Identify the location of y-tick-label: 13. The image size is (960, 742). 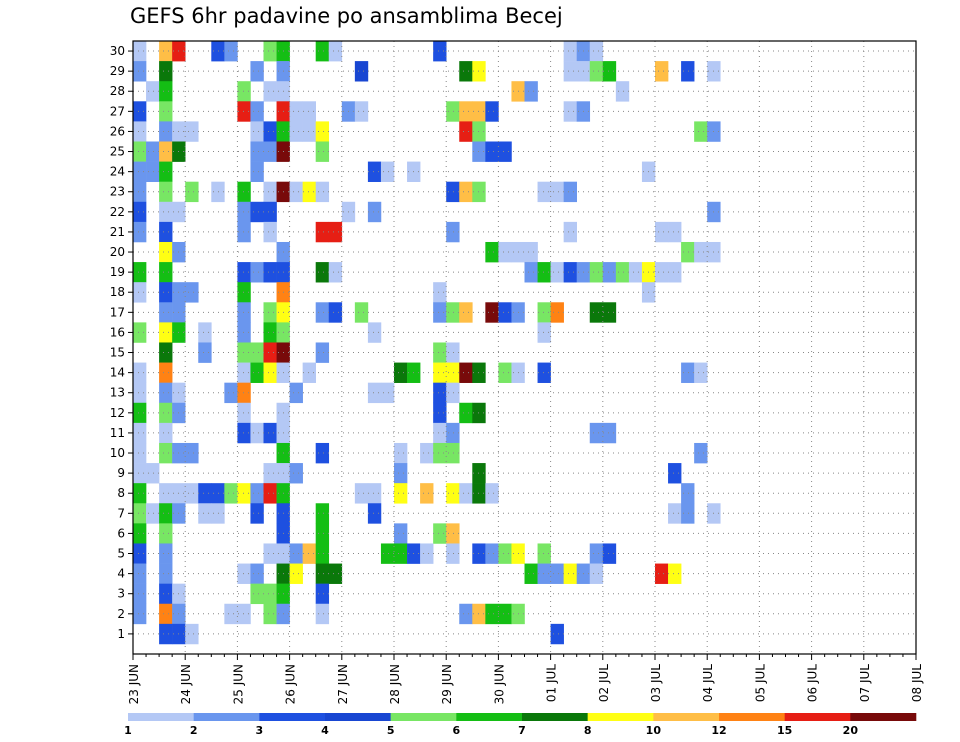
(117, 393).